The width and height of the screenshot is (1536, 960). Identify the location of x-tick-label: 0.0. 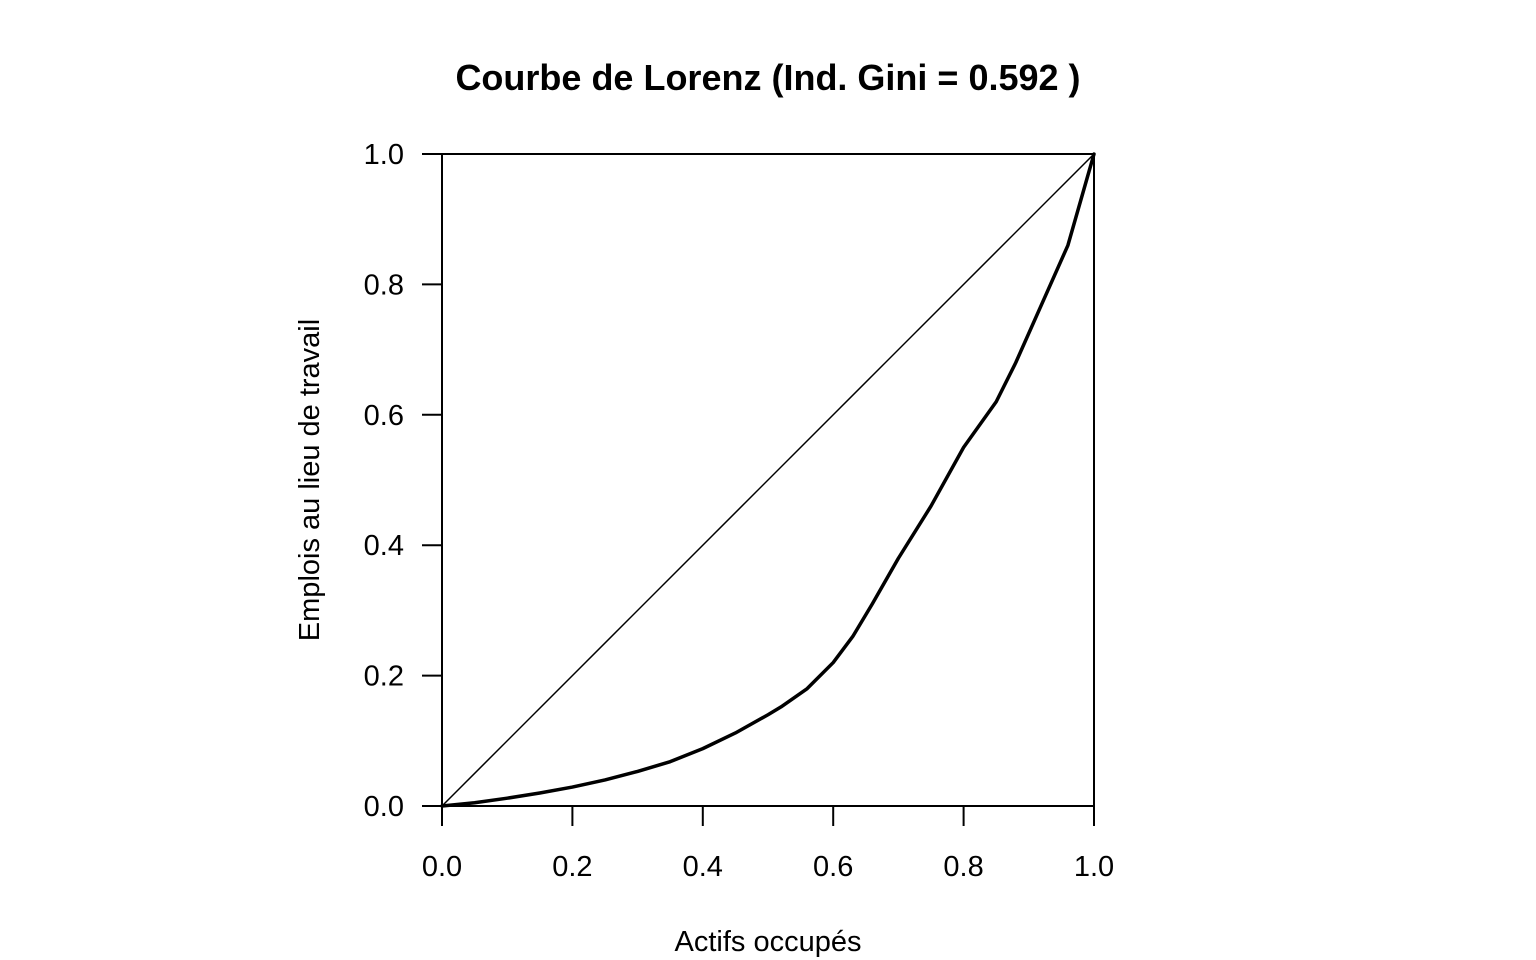
(442, 867).